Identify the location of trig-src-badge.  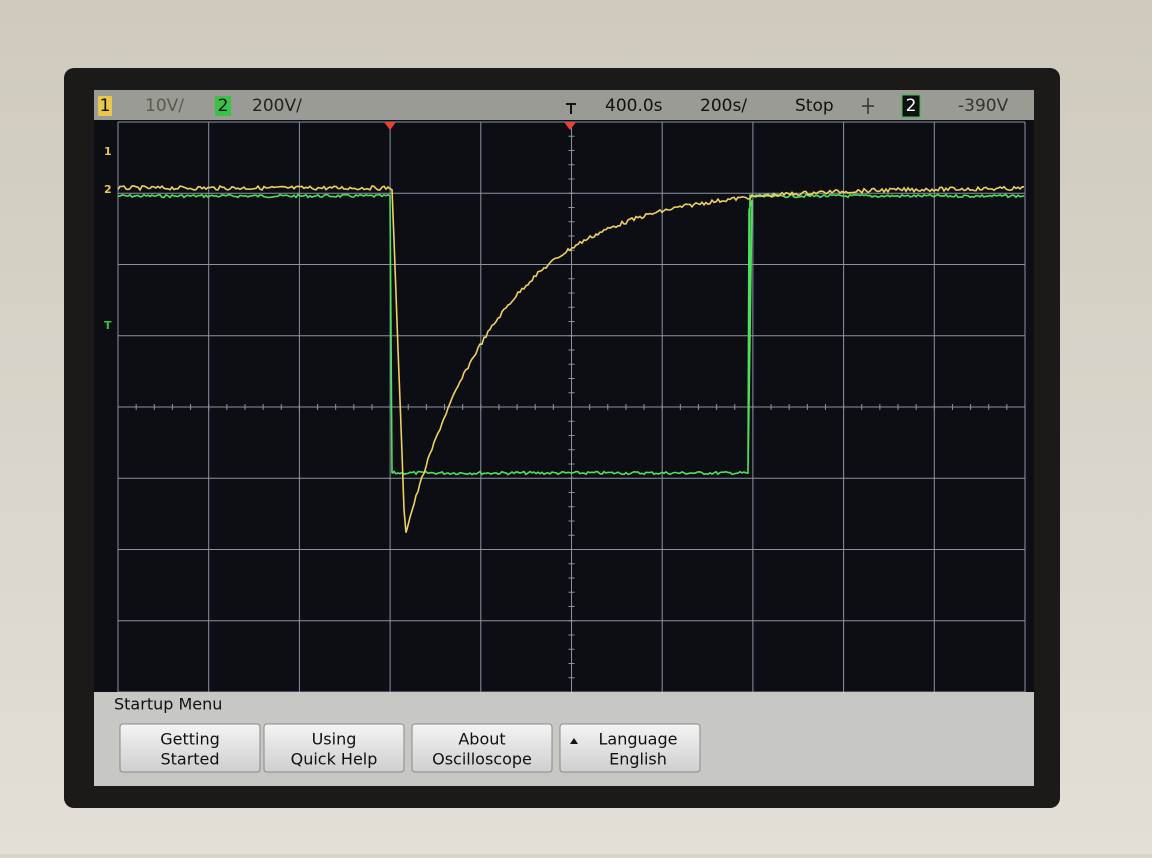
(911, 106).